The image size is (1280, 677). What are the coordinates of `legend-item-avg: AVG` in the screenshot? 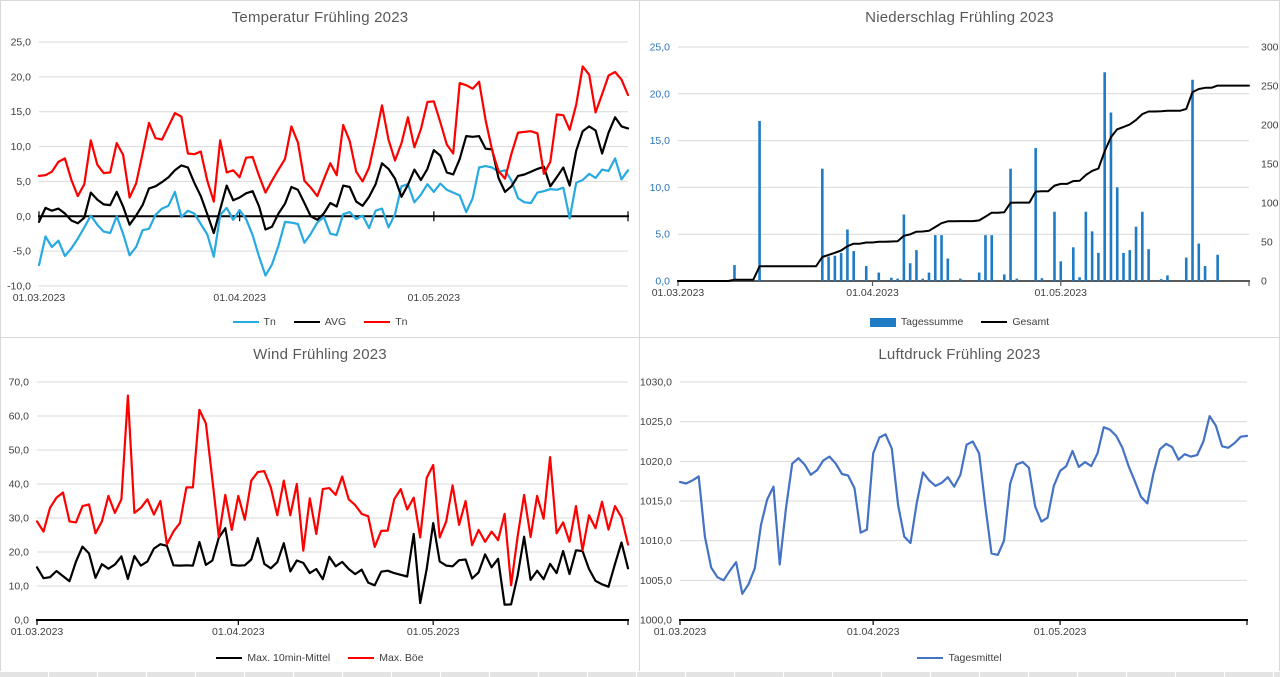 It's located at (320, 322).